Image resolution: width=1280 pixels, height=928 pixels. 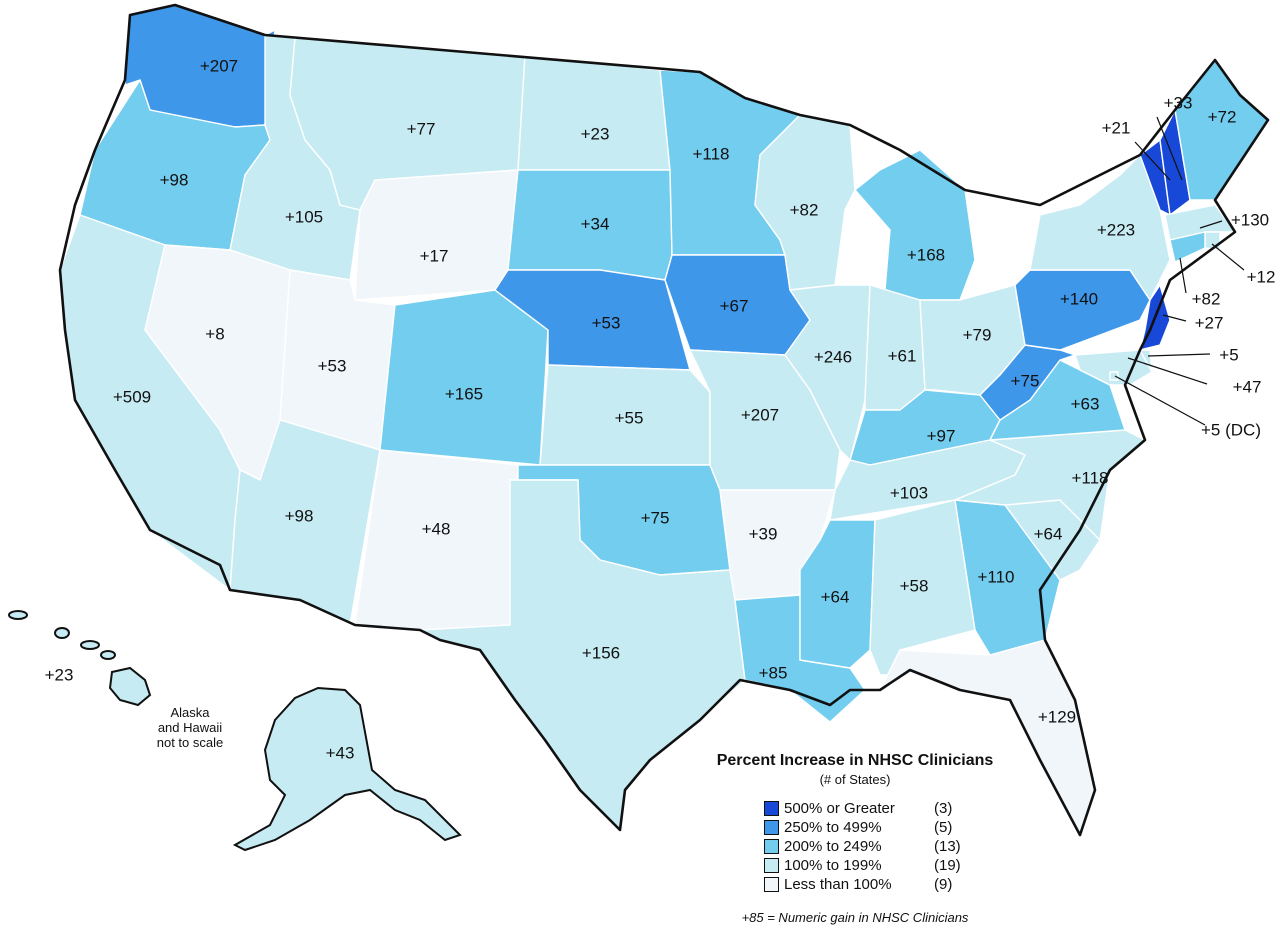 I want to click on alaska-outline, so click(x=347, y=769).